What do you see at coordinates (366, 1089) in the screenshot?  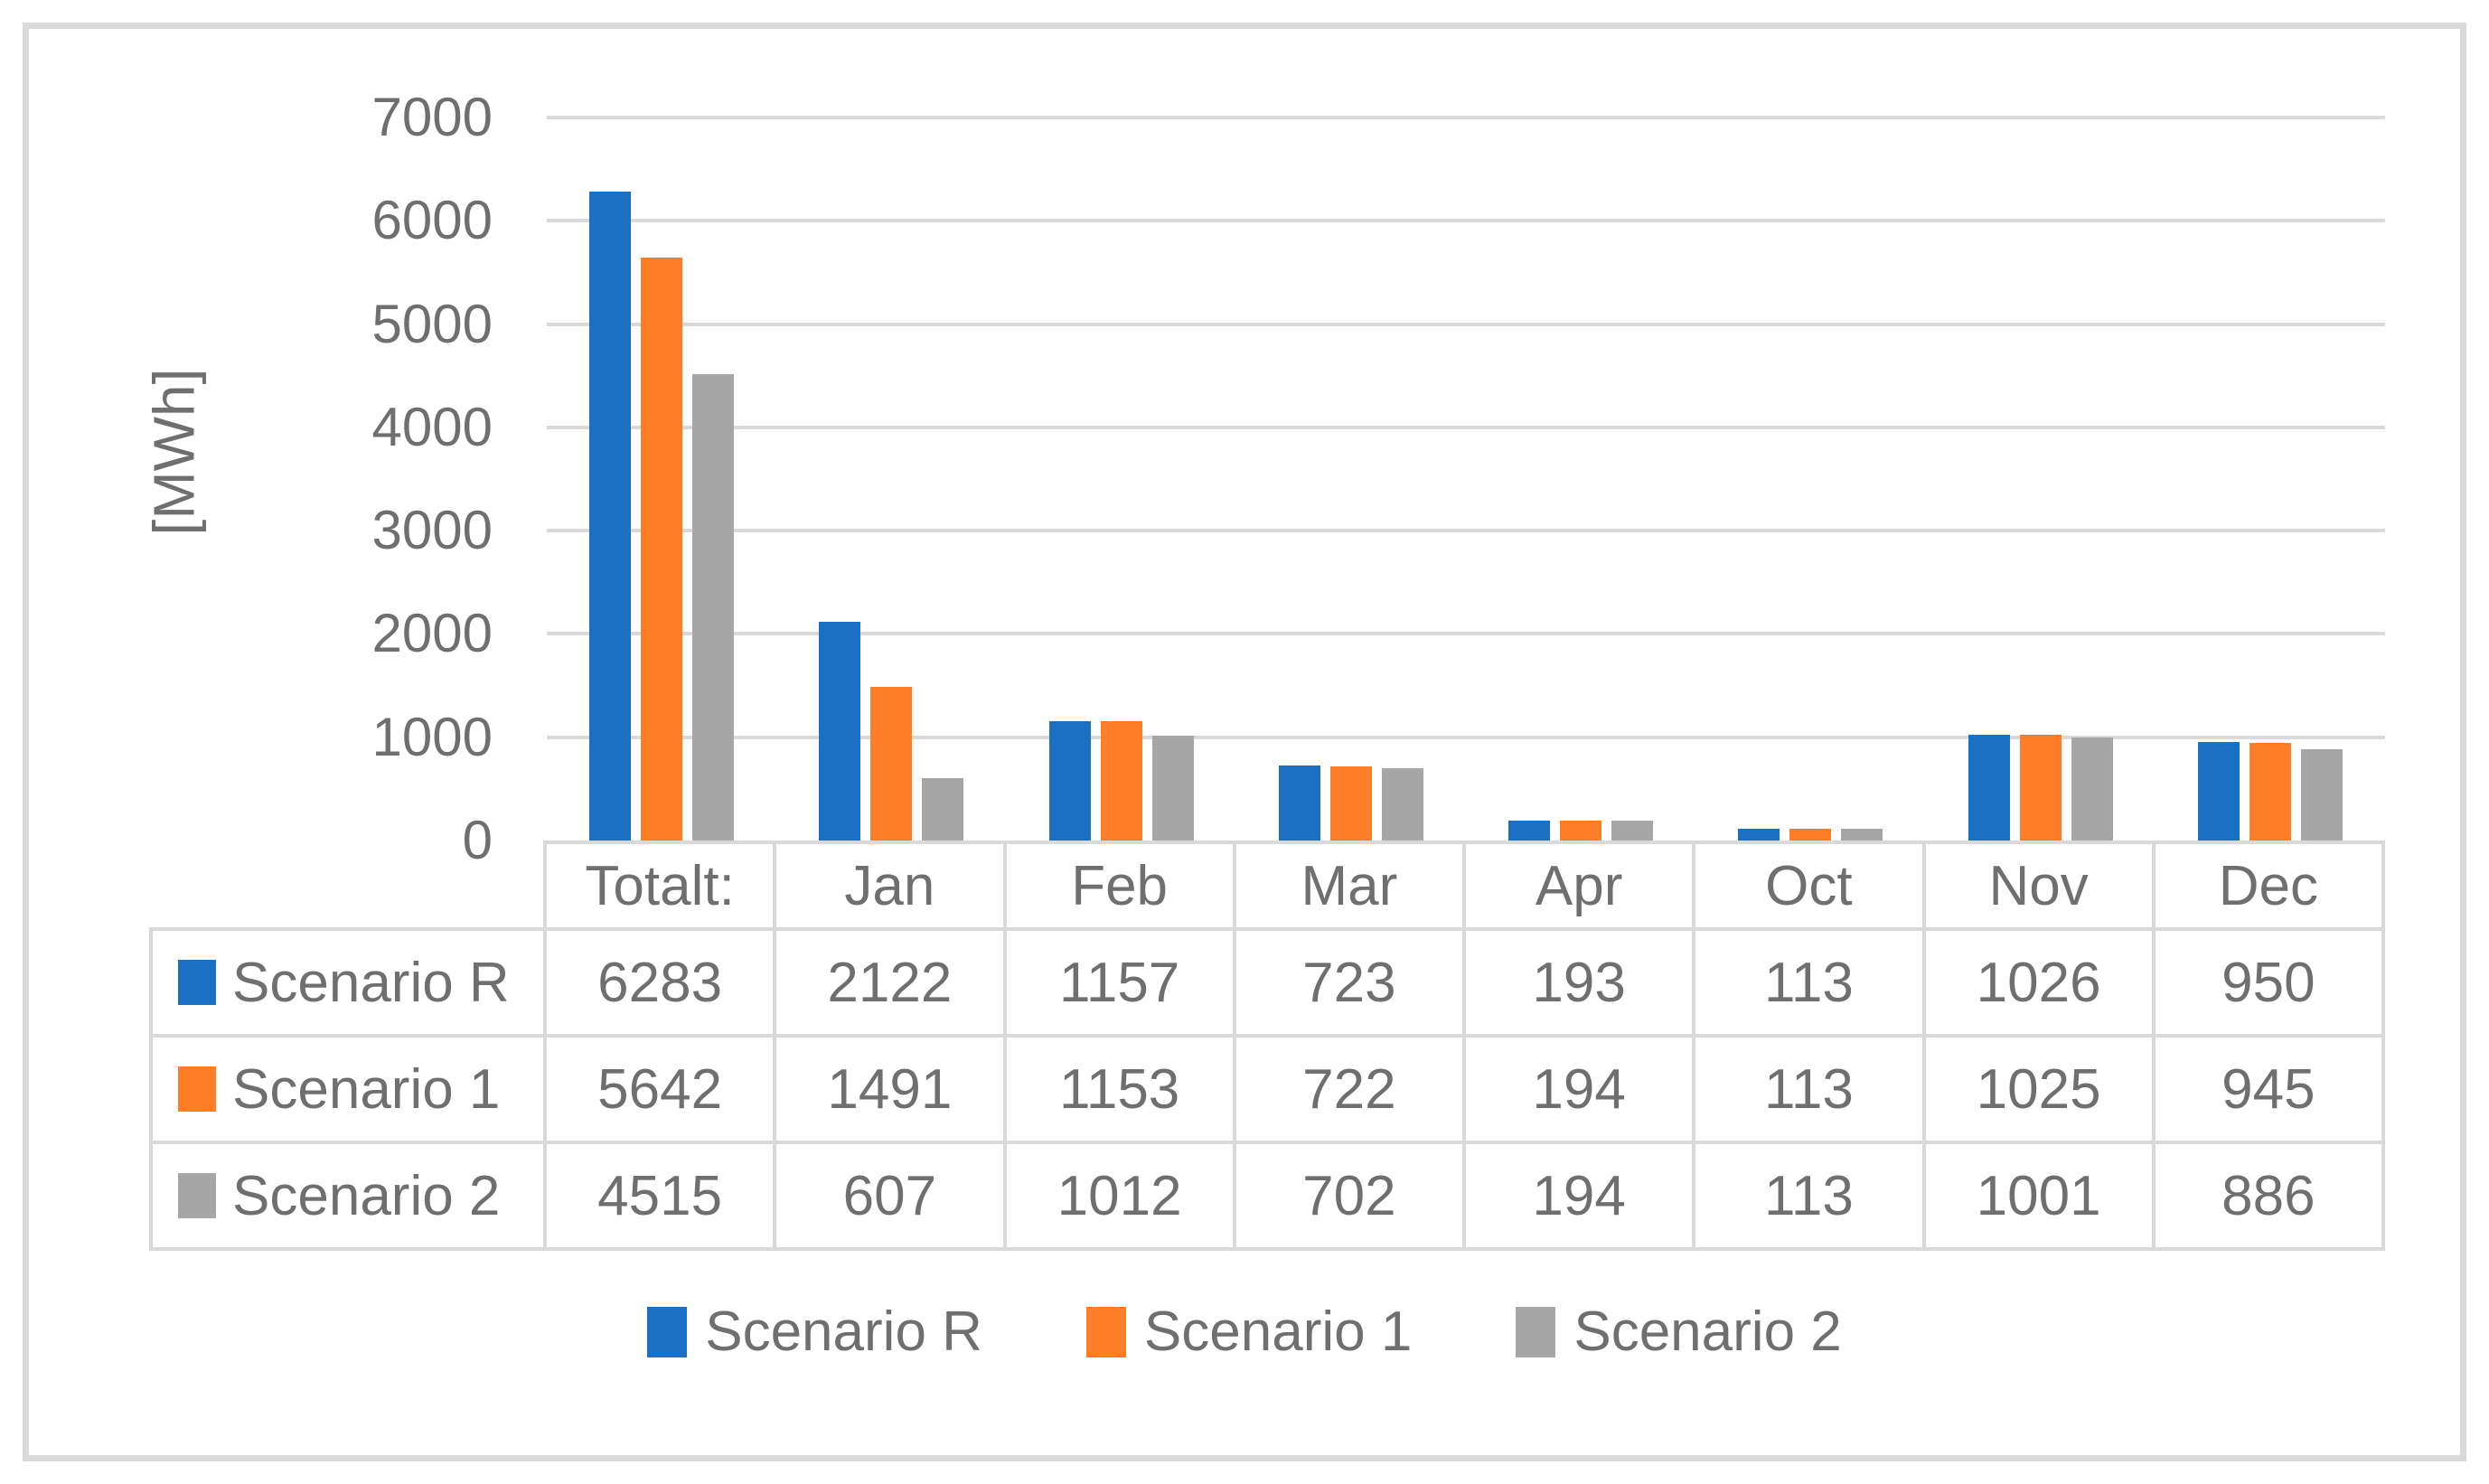 I see `series-name-label: Scenario 1` at bounding box center [366, 1089].